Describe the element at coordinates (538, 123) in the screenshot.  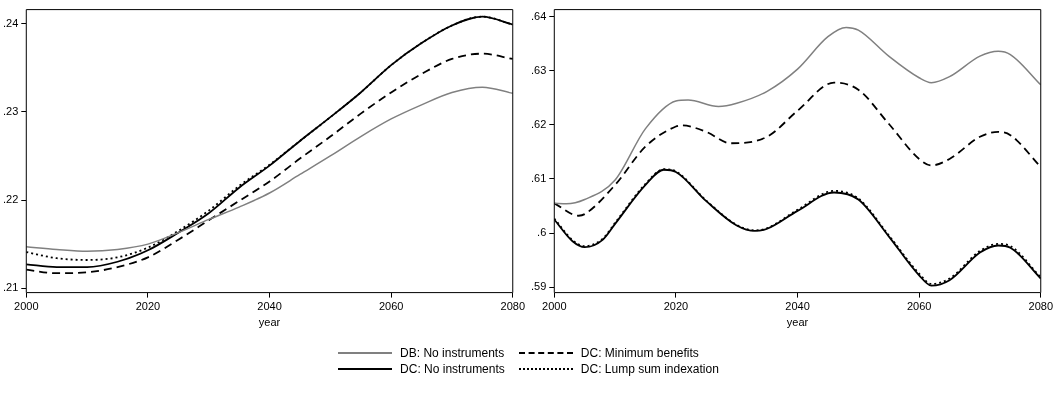
I see `y-tick-label: .62` at that location.